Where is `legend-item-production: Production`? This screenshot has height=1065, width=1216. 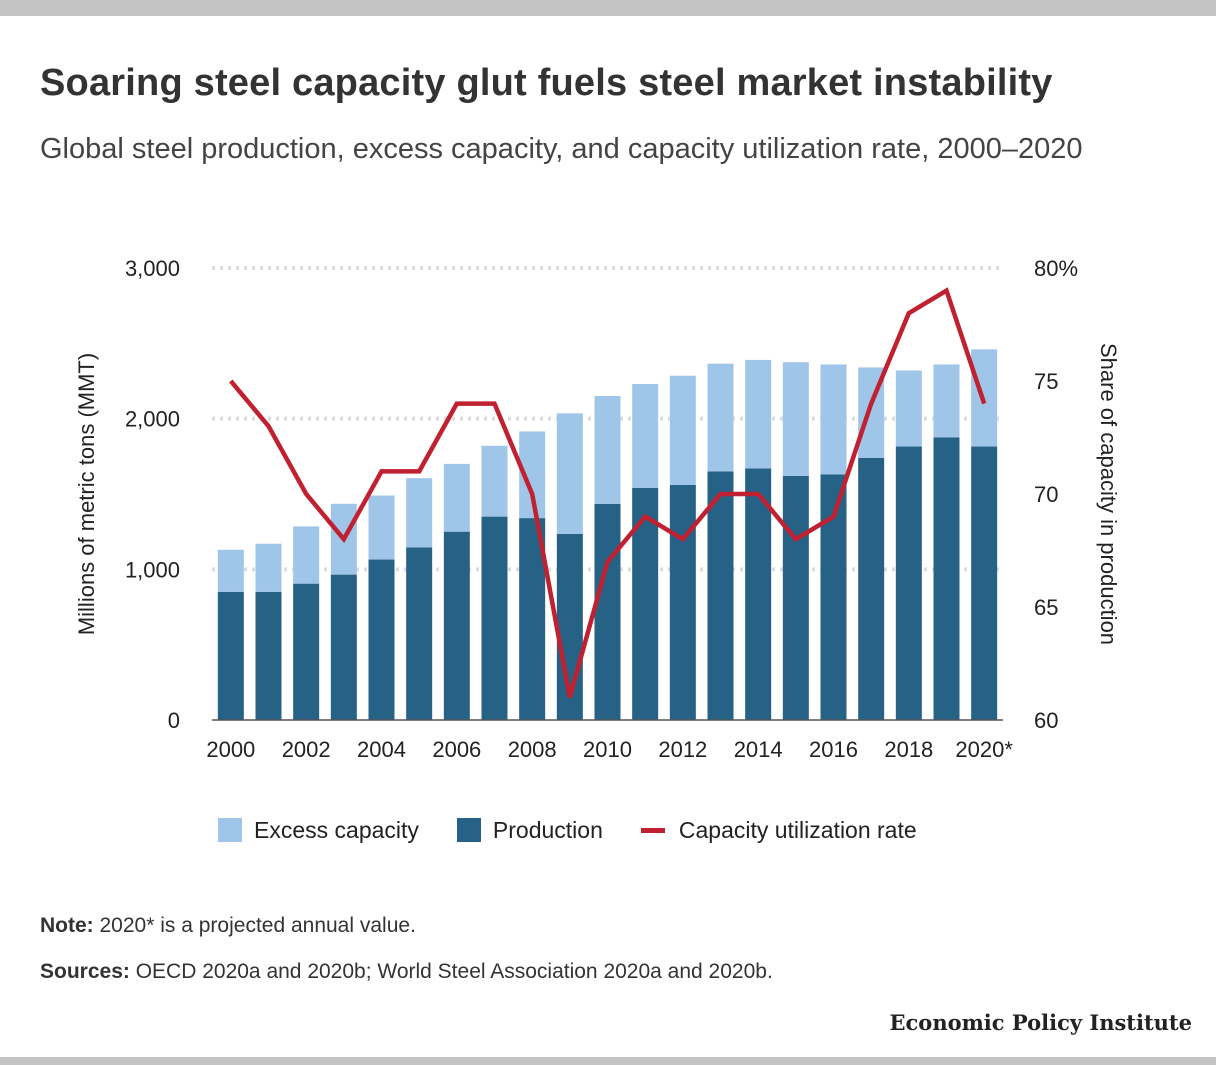 legend-item-production: Production is located at coordinates (529, 830).